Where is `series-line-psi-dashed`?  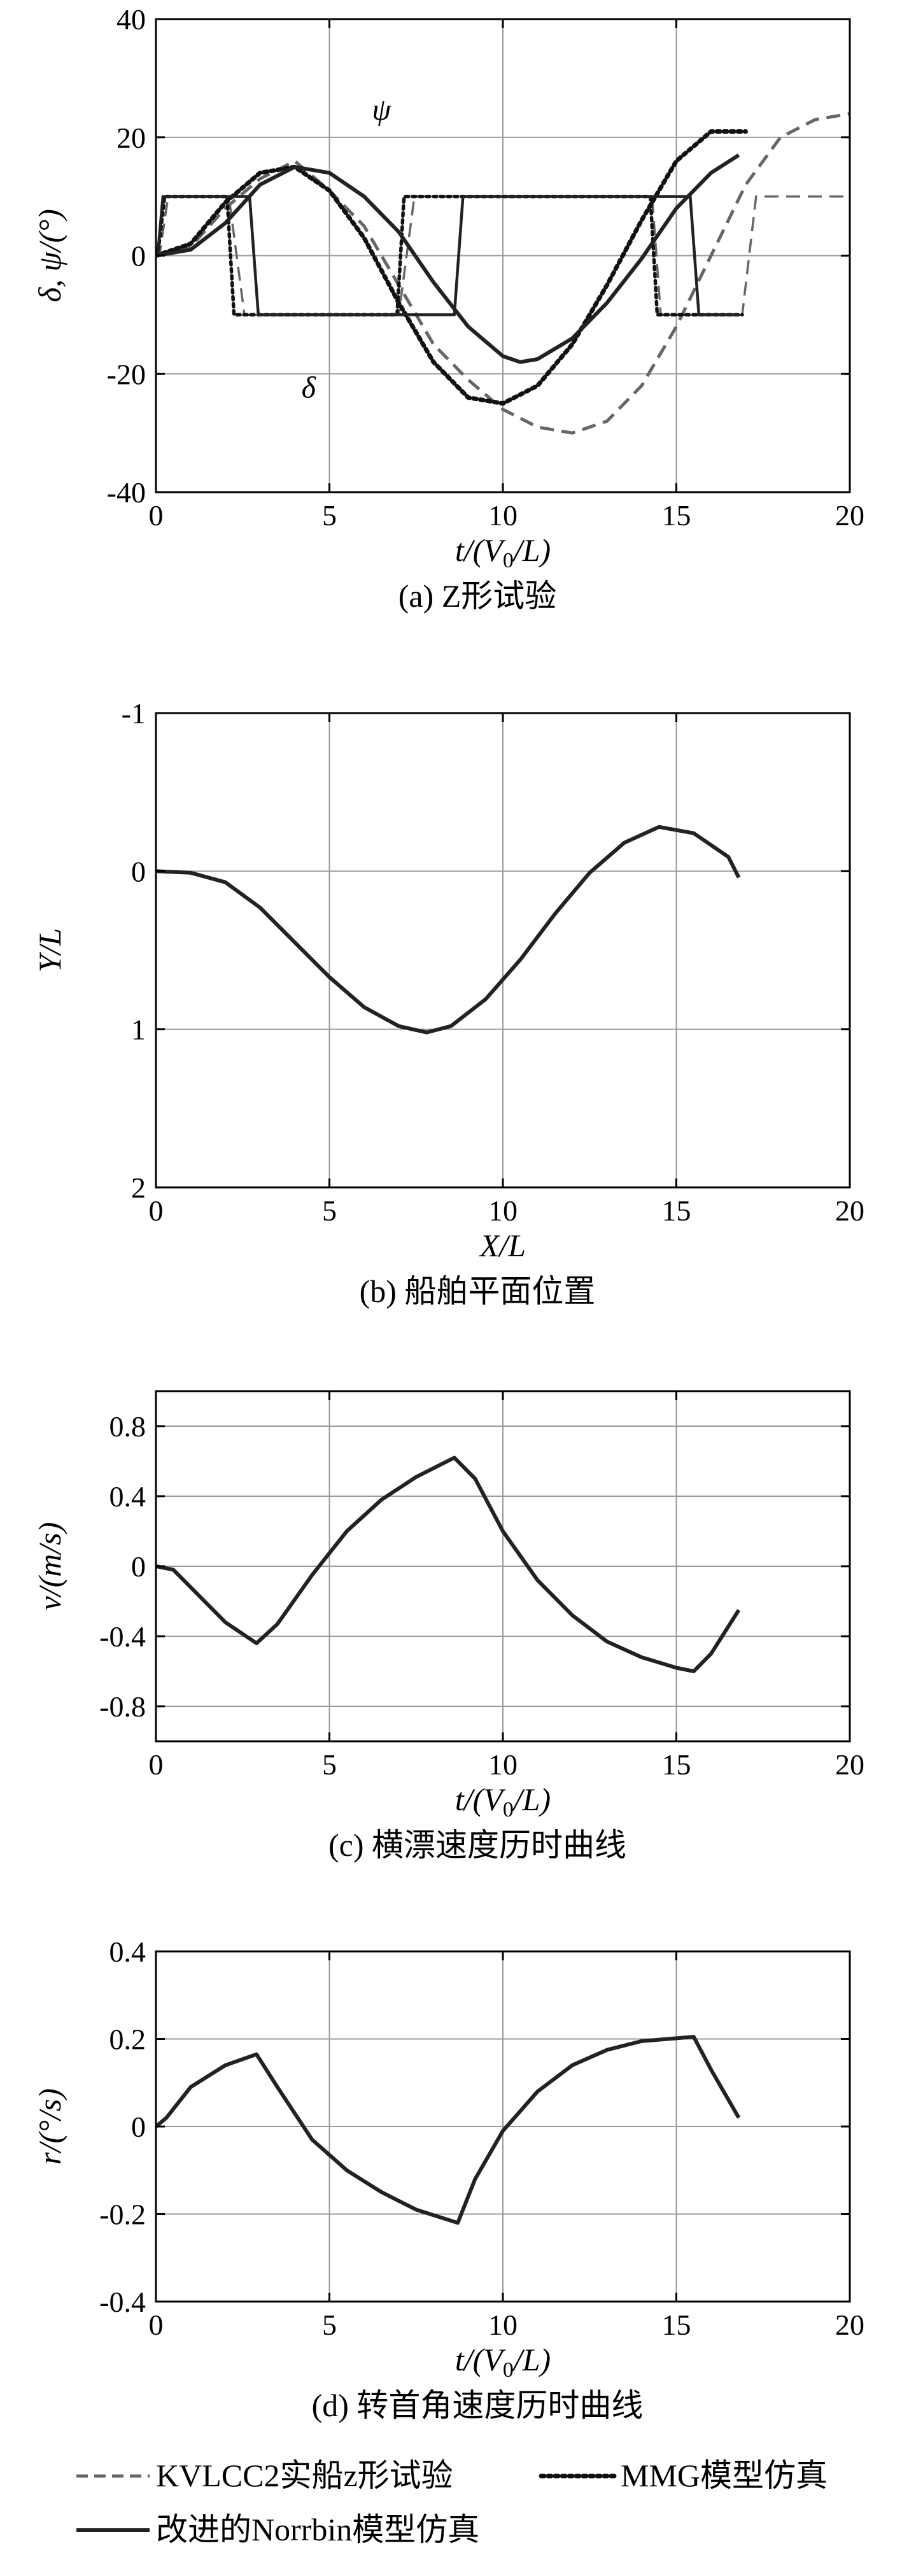 series-line-psi-dashed is located at coordinates (503, 273).